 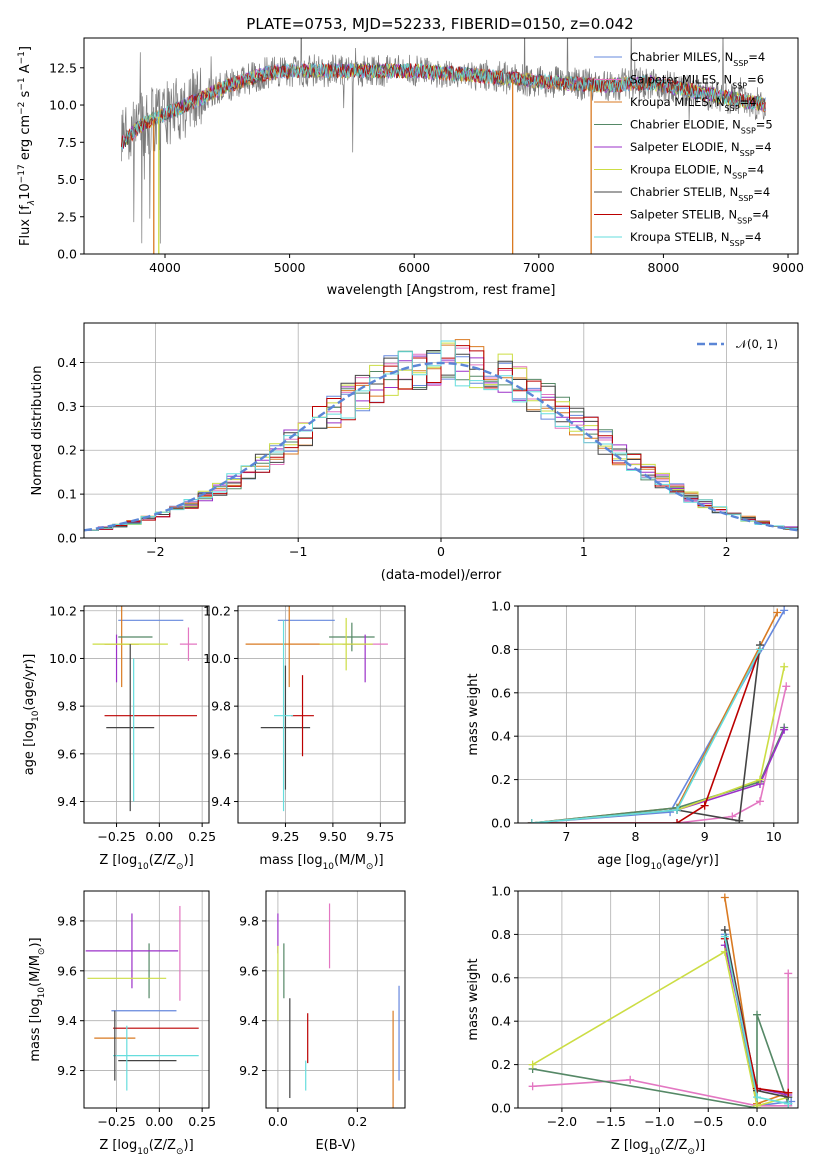 What do you see at coordinates (443, 146) in the screenshot?
I see `spectrum-plot-area` at bounding box center [443, 146].